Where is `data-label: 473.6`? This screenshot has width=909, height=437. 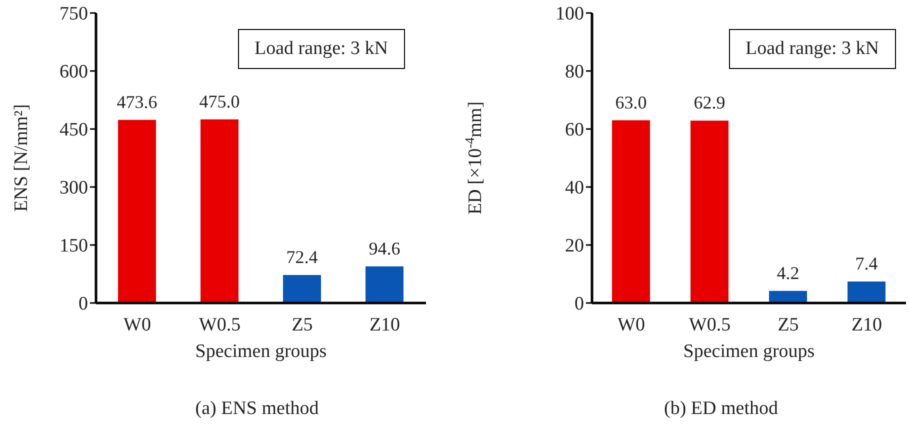
data-label: 473.6 is located at coordinates (137, 102).